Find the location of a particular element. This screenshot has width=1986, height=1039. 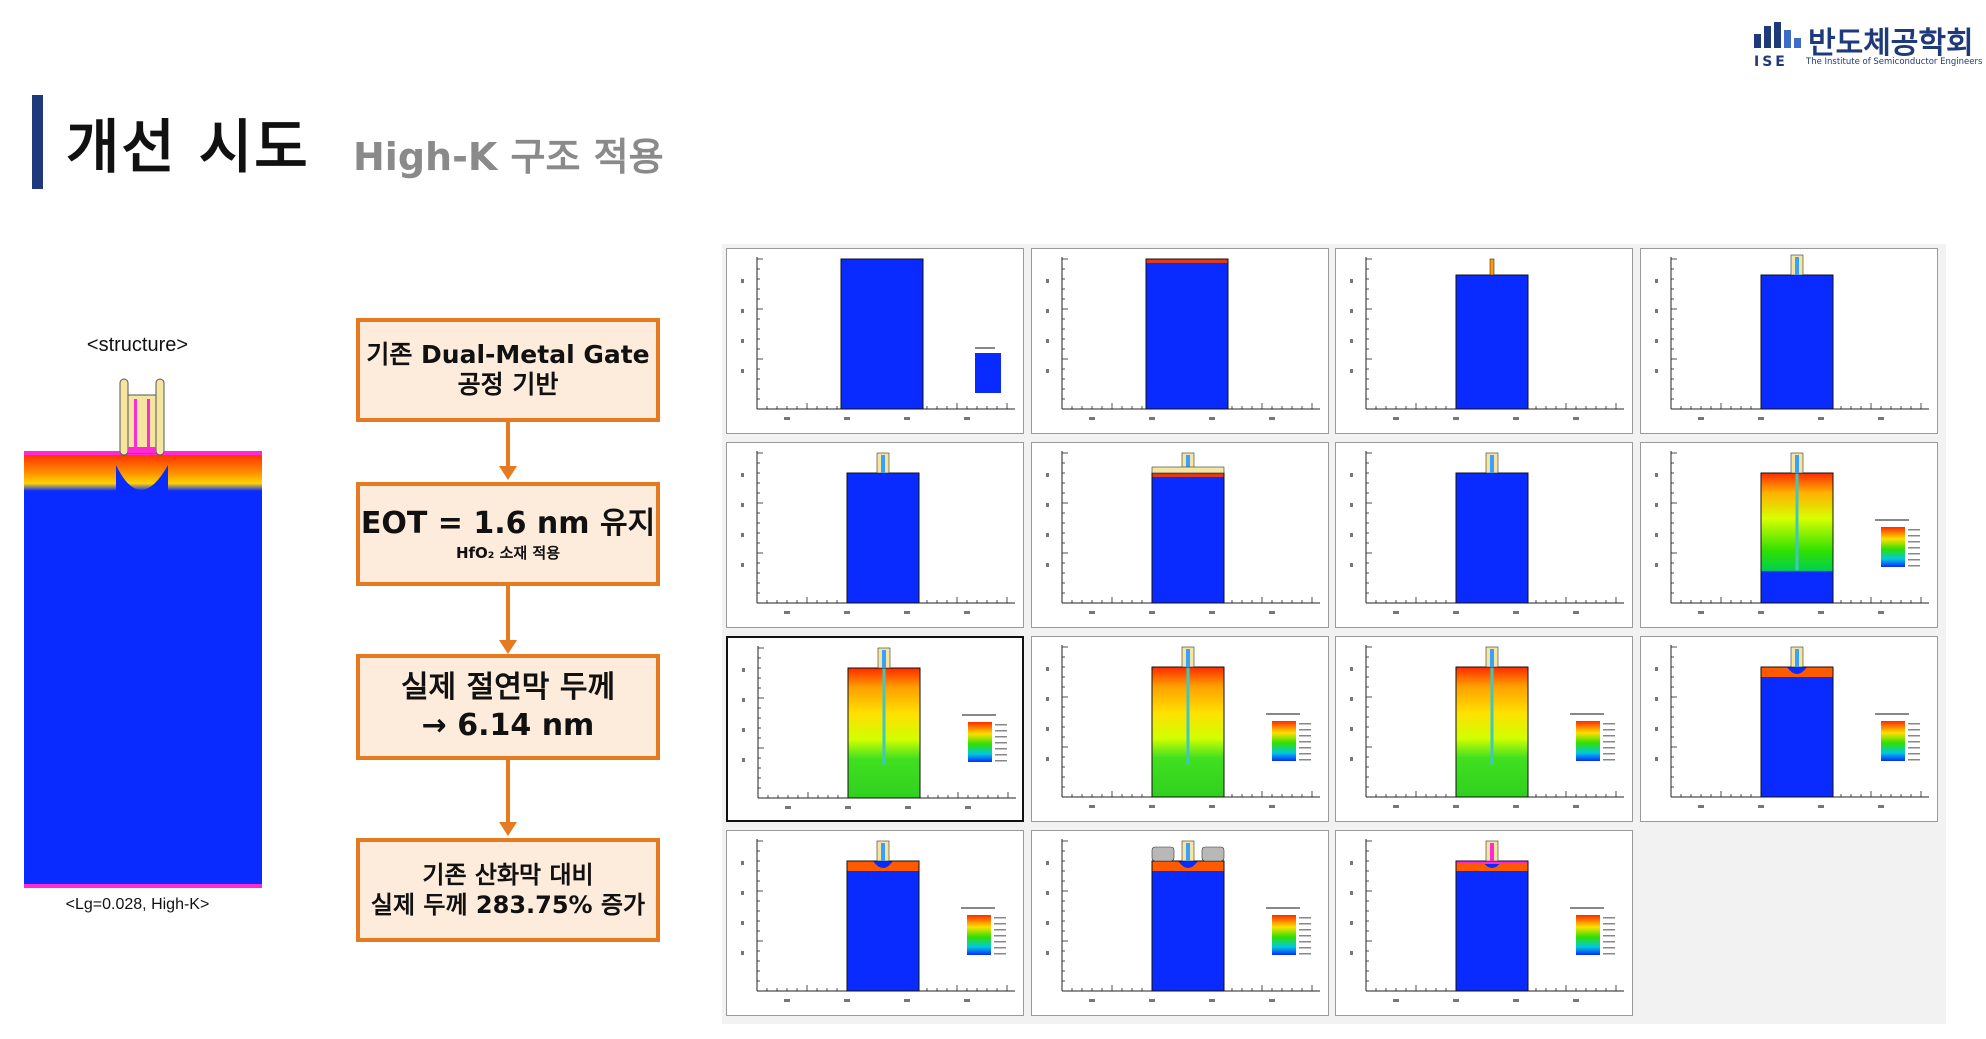

flow-arrow-1-head is located at coordinates (508, 473).